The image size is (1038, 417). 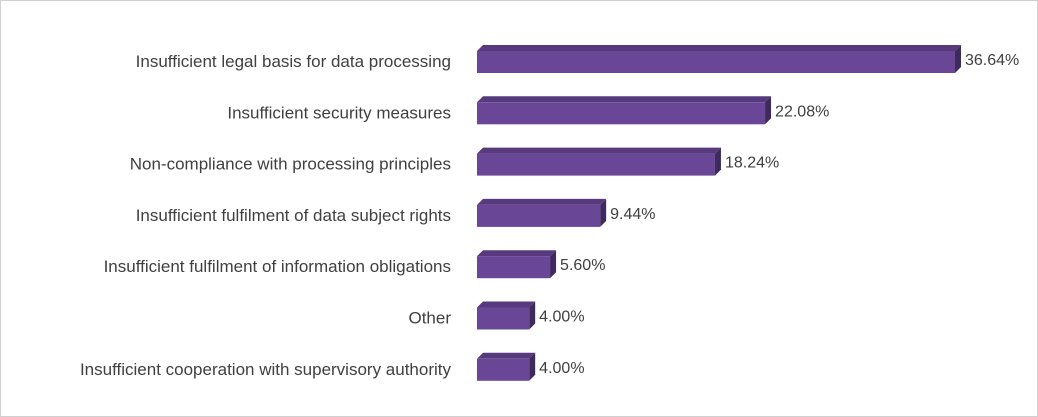 I want to click on category-label: Other, so click(x=429, y=318).